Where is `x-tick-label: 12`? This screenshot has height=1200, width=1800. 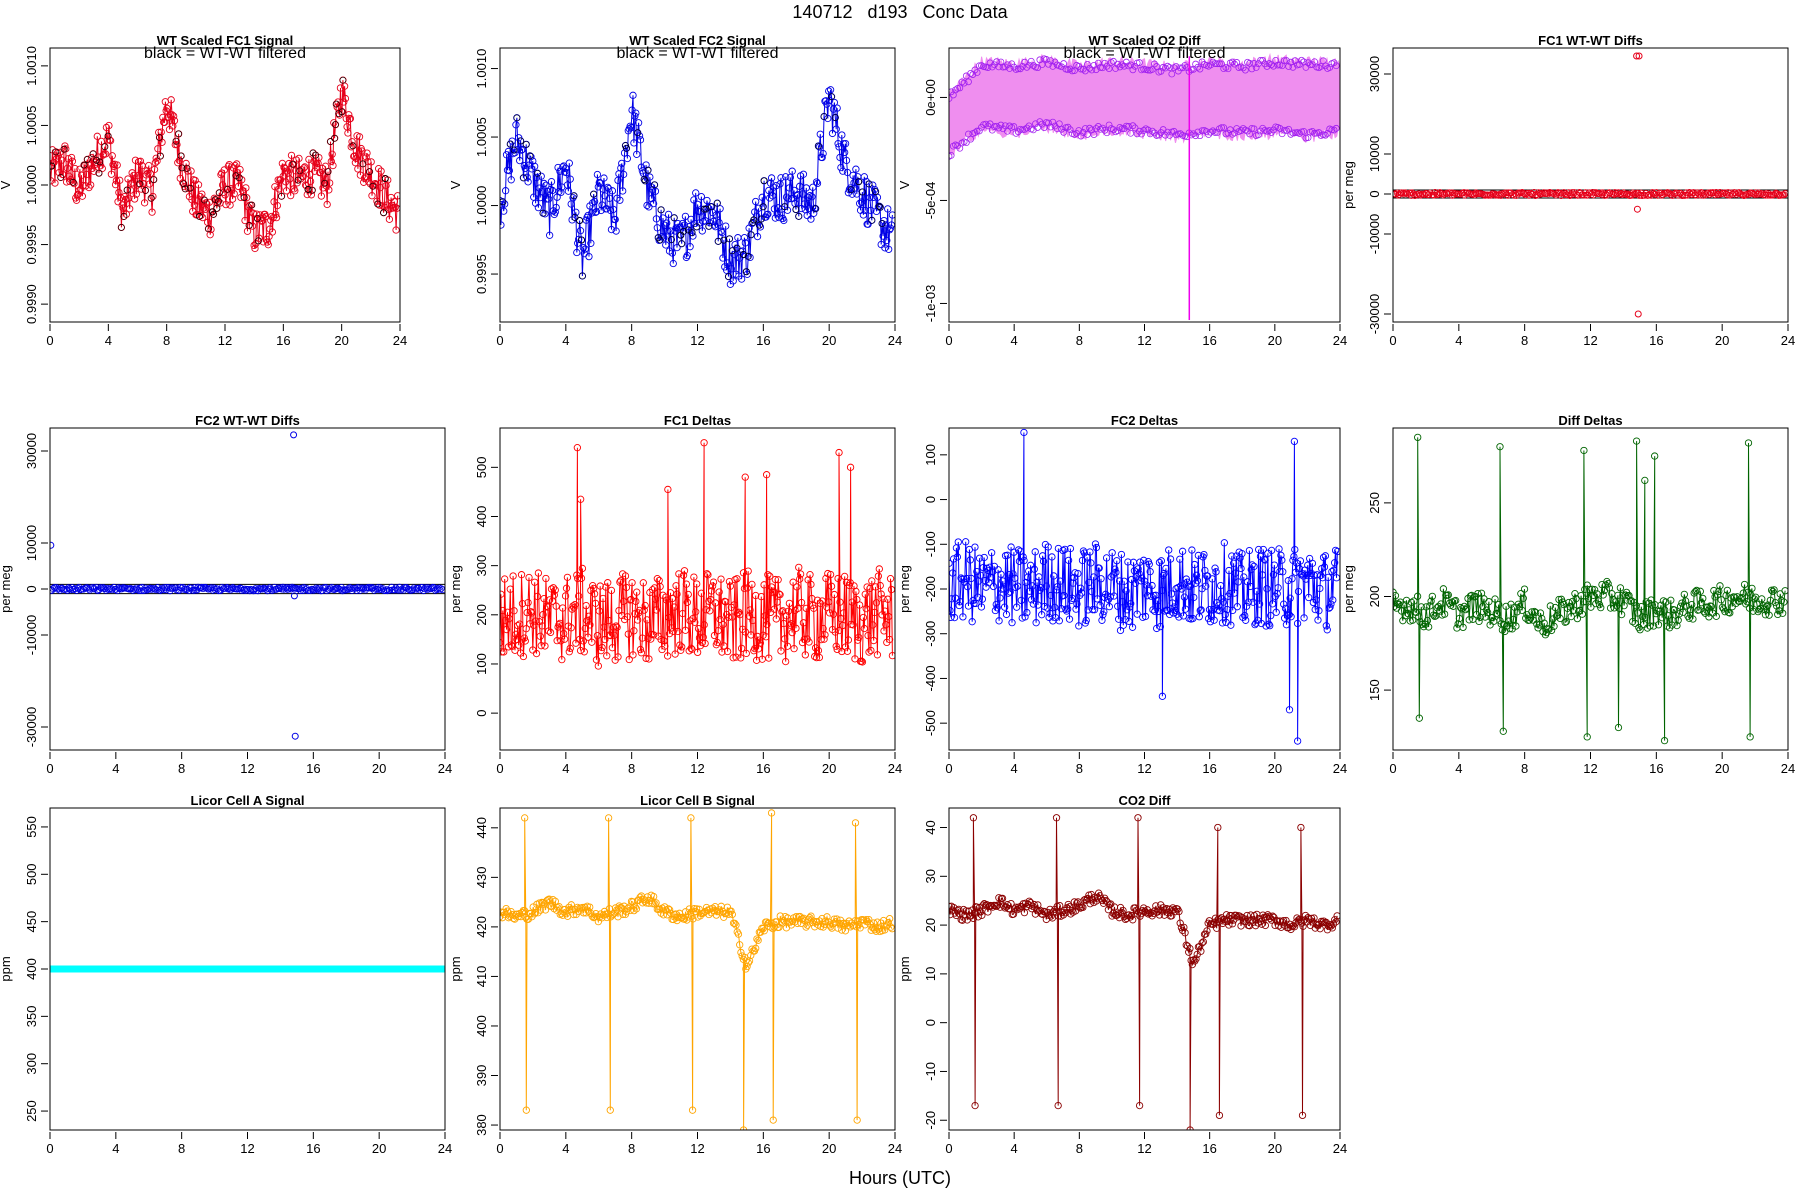
x-tick-label: 12 is located at coordinates (1144, 340).